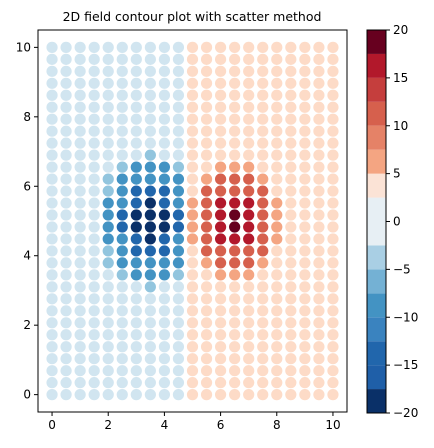  Describe the element at coordinates (194, 422) in the screenshot. I see `x-axis: 0 2 4 6 8 10` at that location.